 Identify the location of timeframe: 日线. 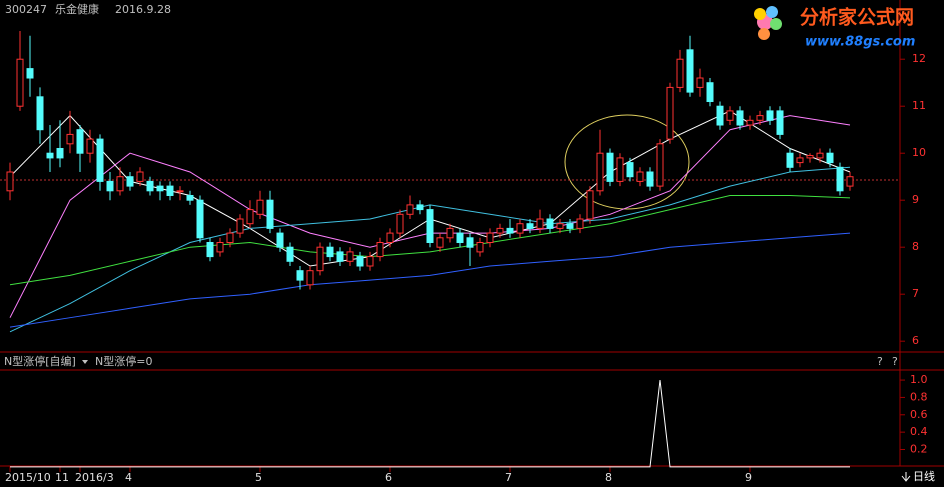
(924, 476).